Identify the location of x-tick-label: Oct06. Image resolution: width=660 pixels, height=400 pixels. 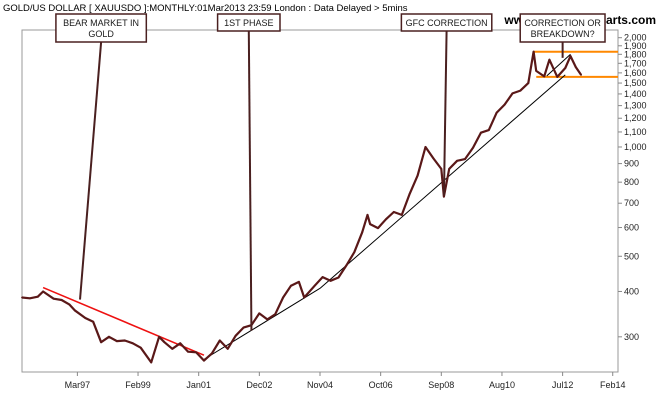
(381, 385).